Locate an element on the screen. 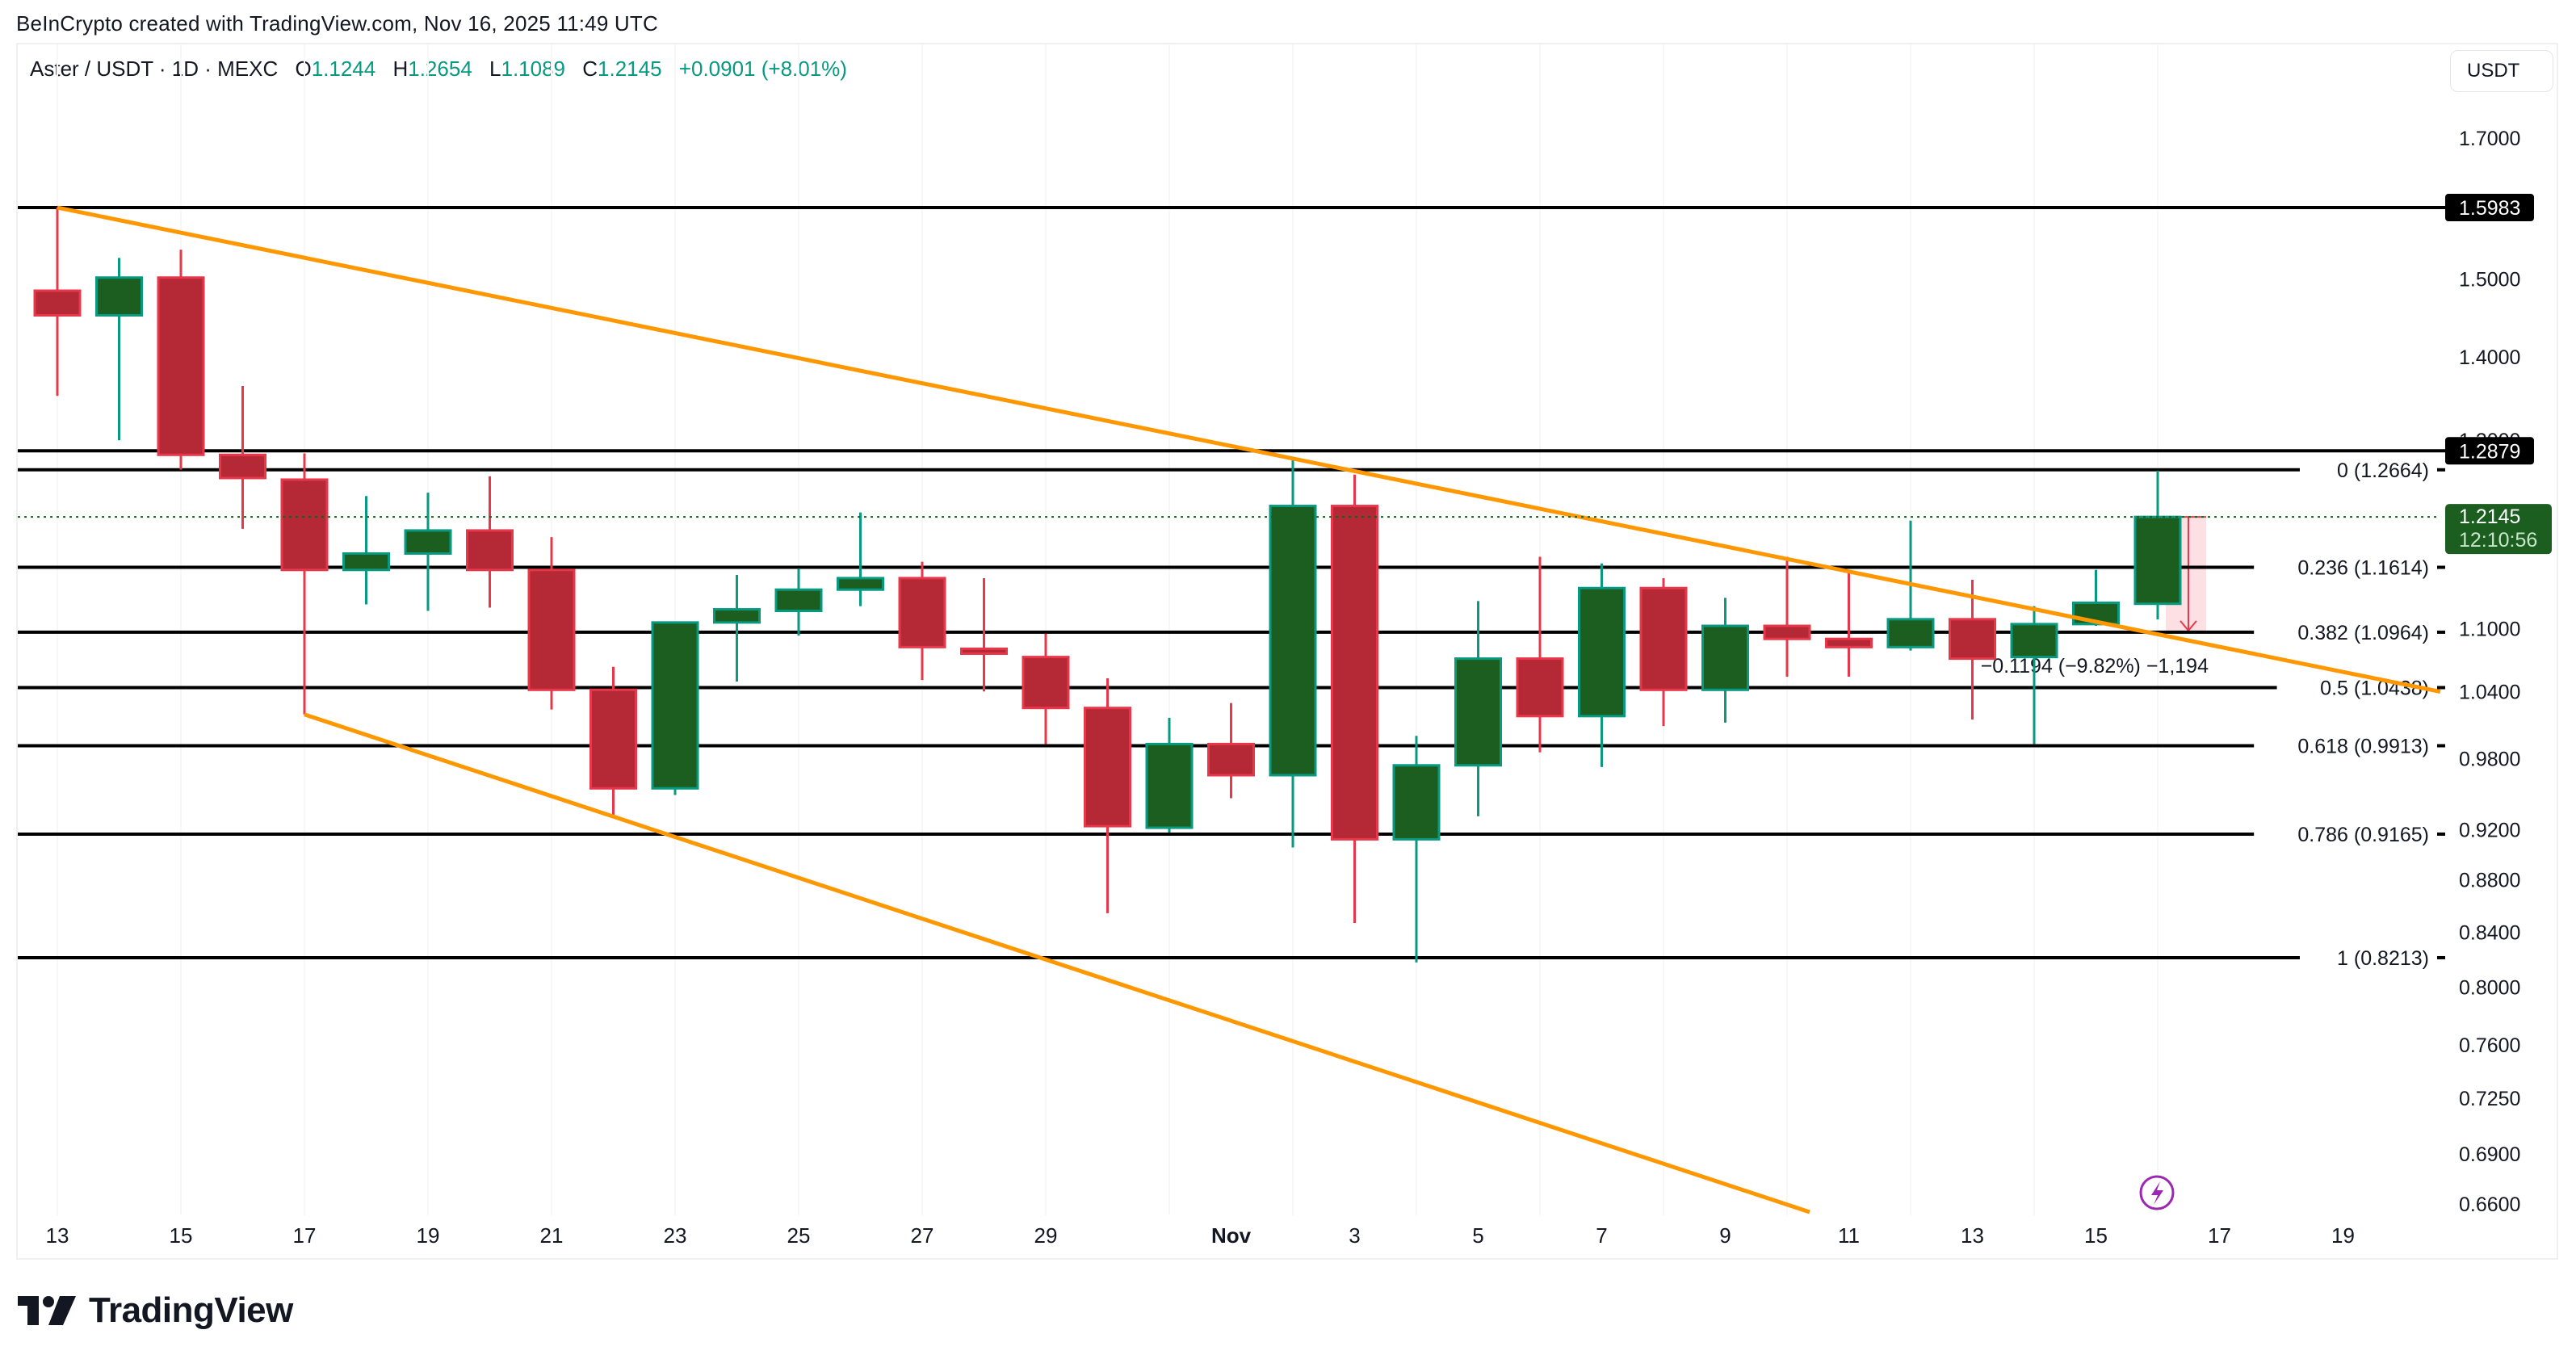 Image resolution: width=2576 pixels, height=1355 pixels. price-tick-label: 0.7600 is located at coordinates (2489, 1045).